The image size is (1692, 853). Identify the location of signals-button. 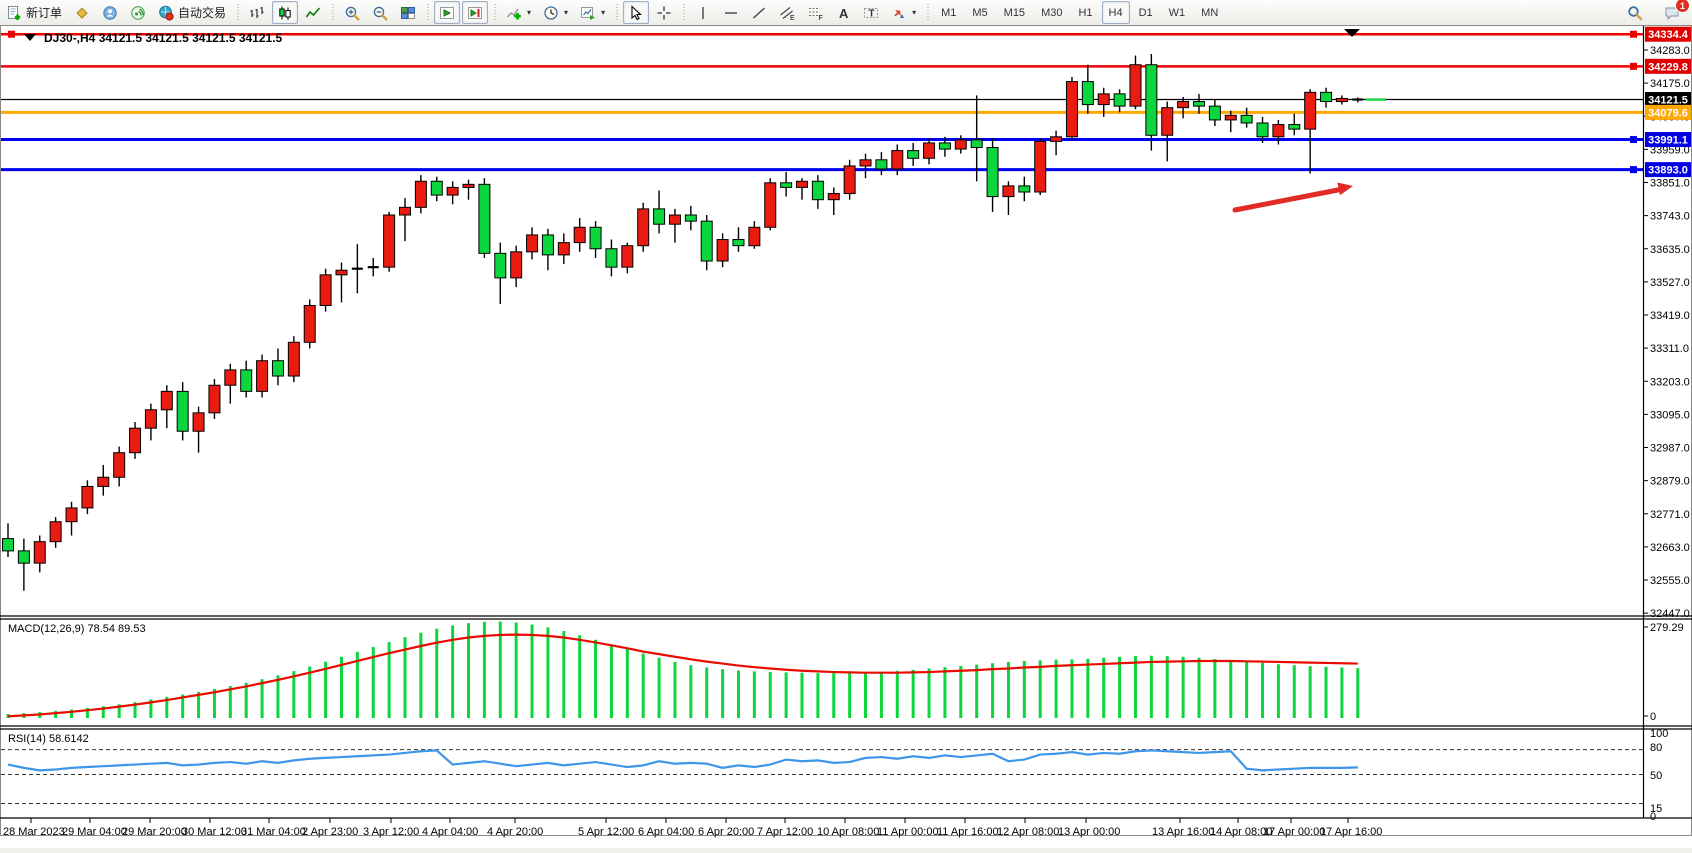
(138, 12).